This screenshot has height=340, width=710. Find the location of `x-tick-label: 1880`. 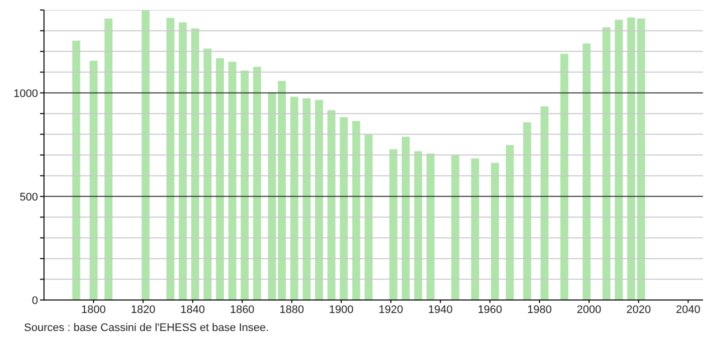

x-tick-label: 1880 is located at coordinates (292, 310).